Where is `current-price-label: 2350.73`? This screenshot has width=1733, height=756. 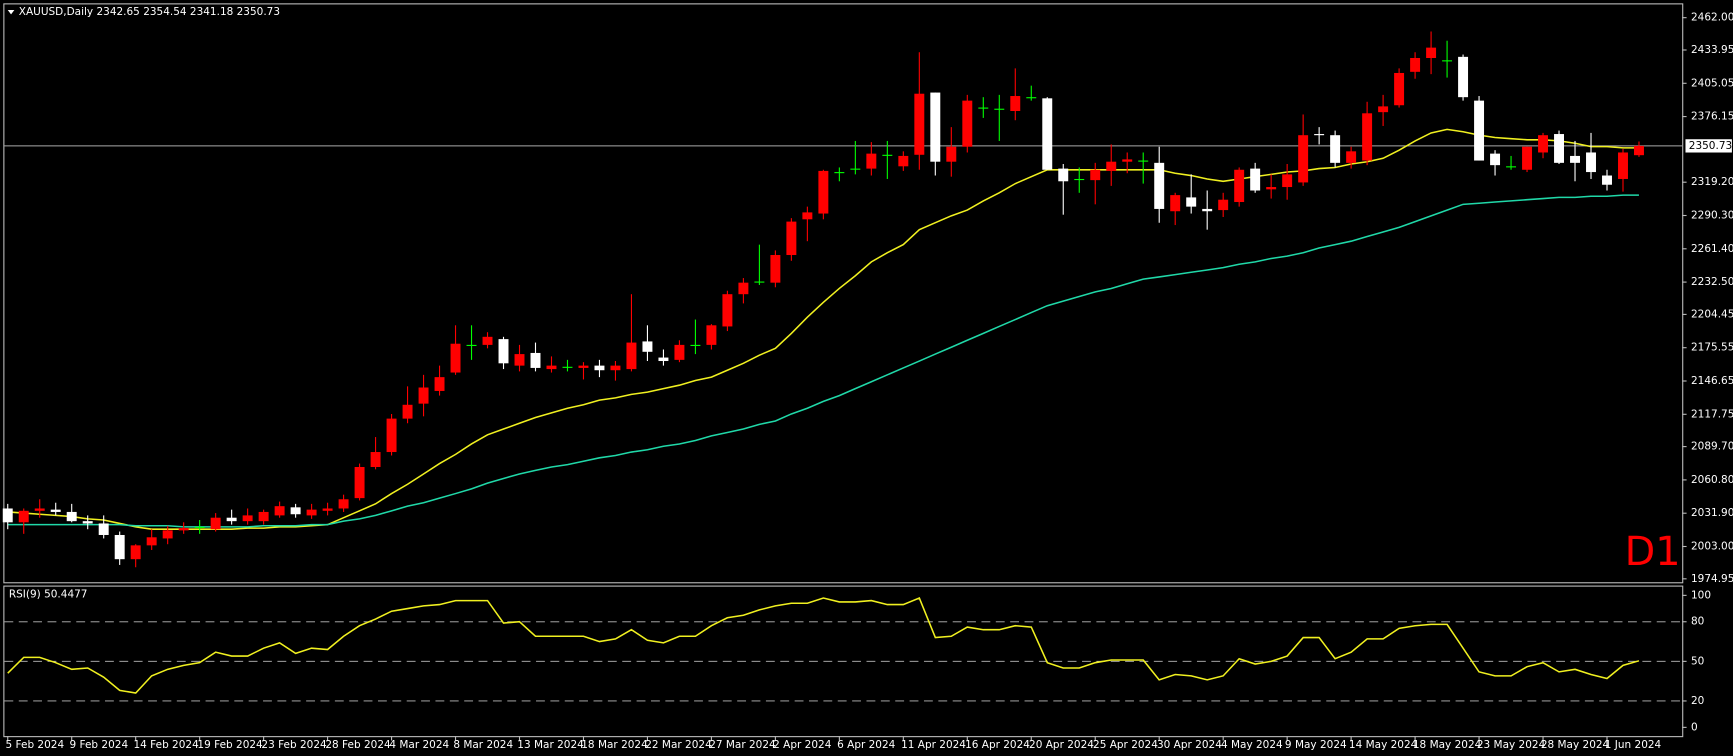
current-price-label: 2350.73 is located at coordinates (1710, 146).